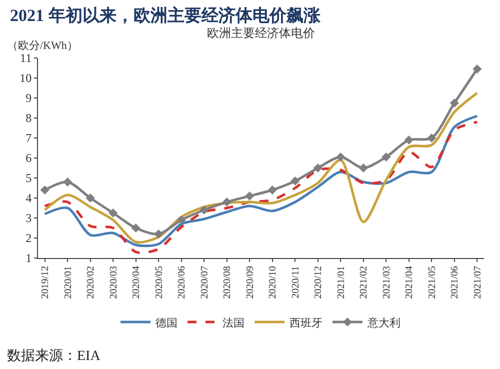  I want to click on x-tick-label: 2020/09, so click(250, 282).